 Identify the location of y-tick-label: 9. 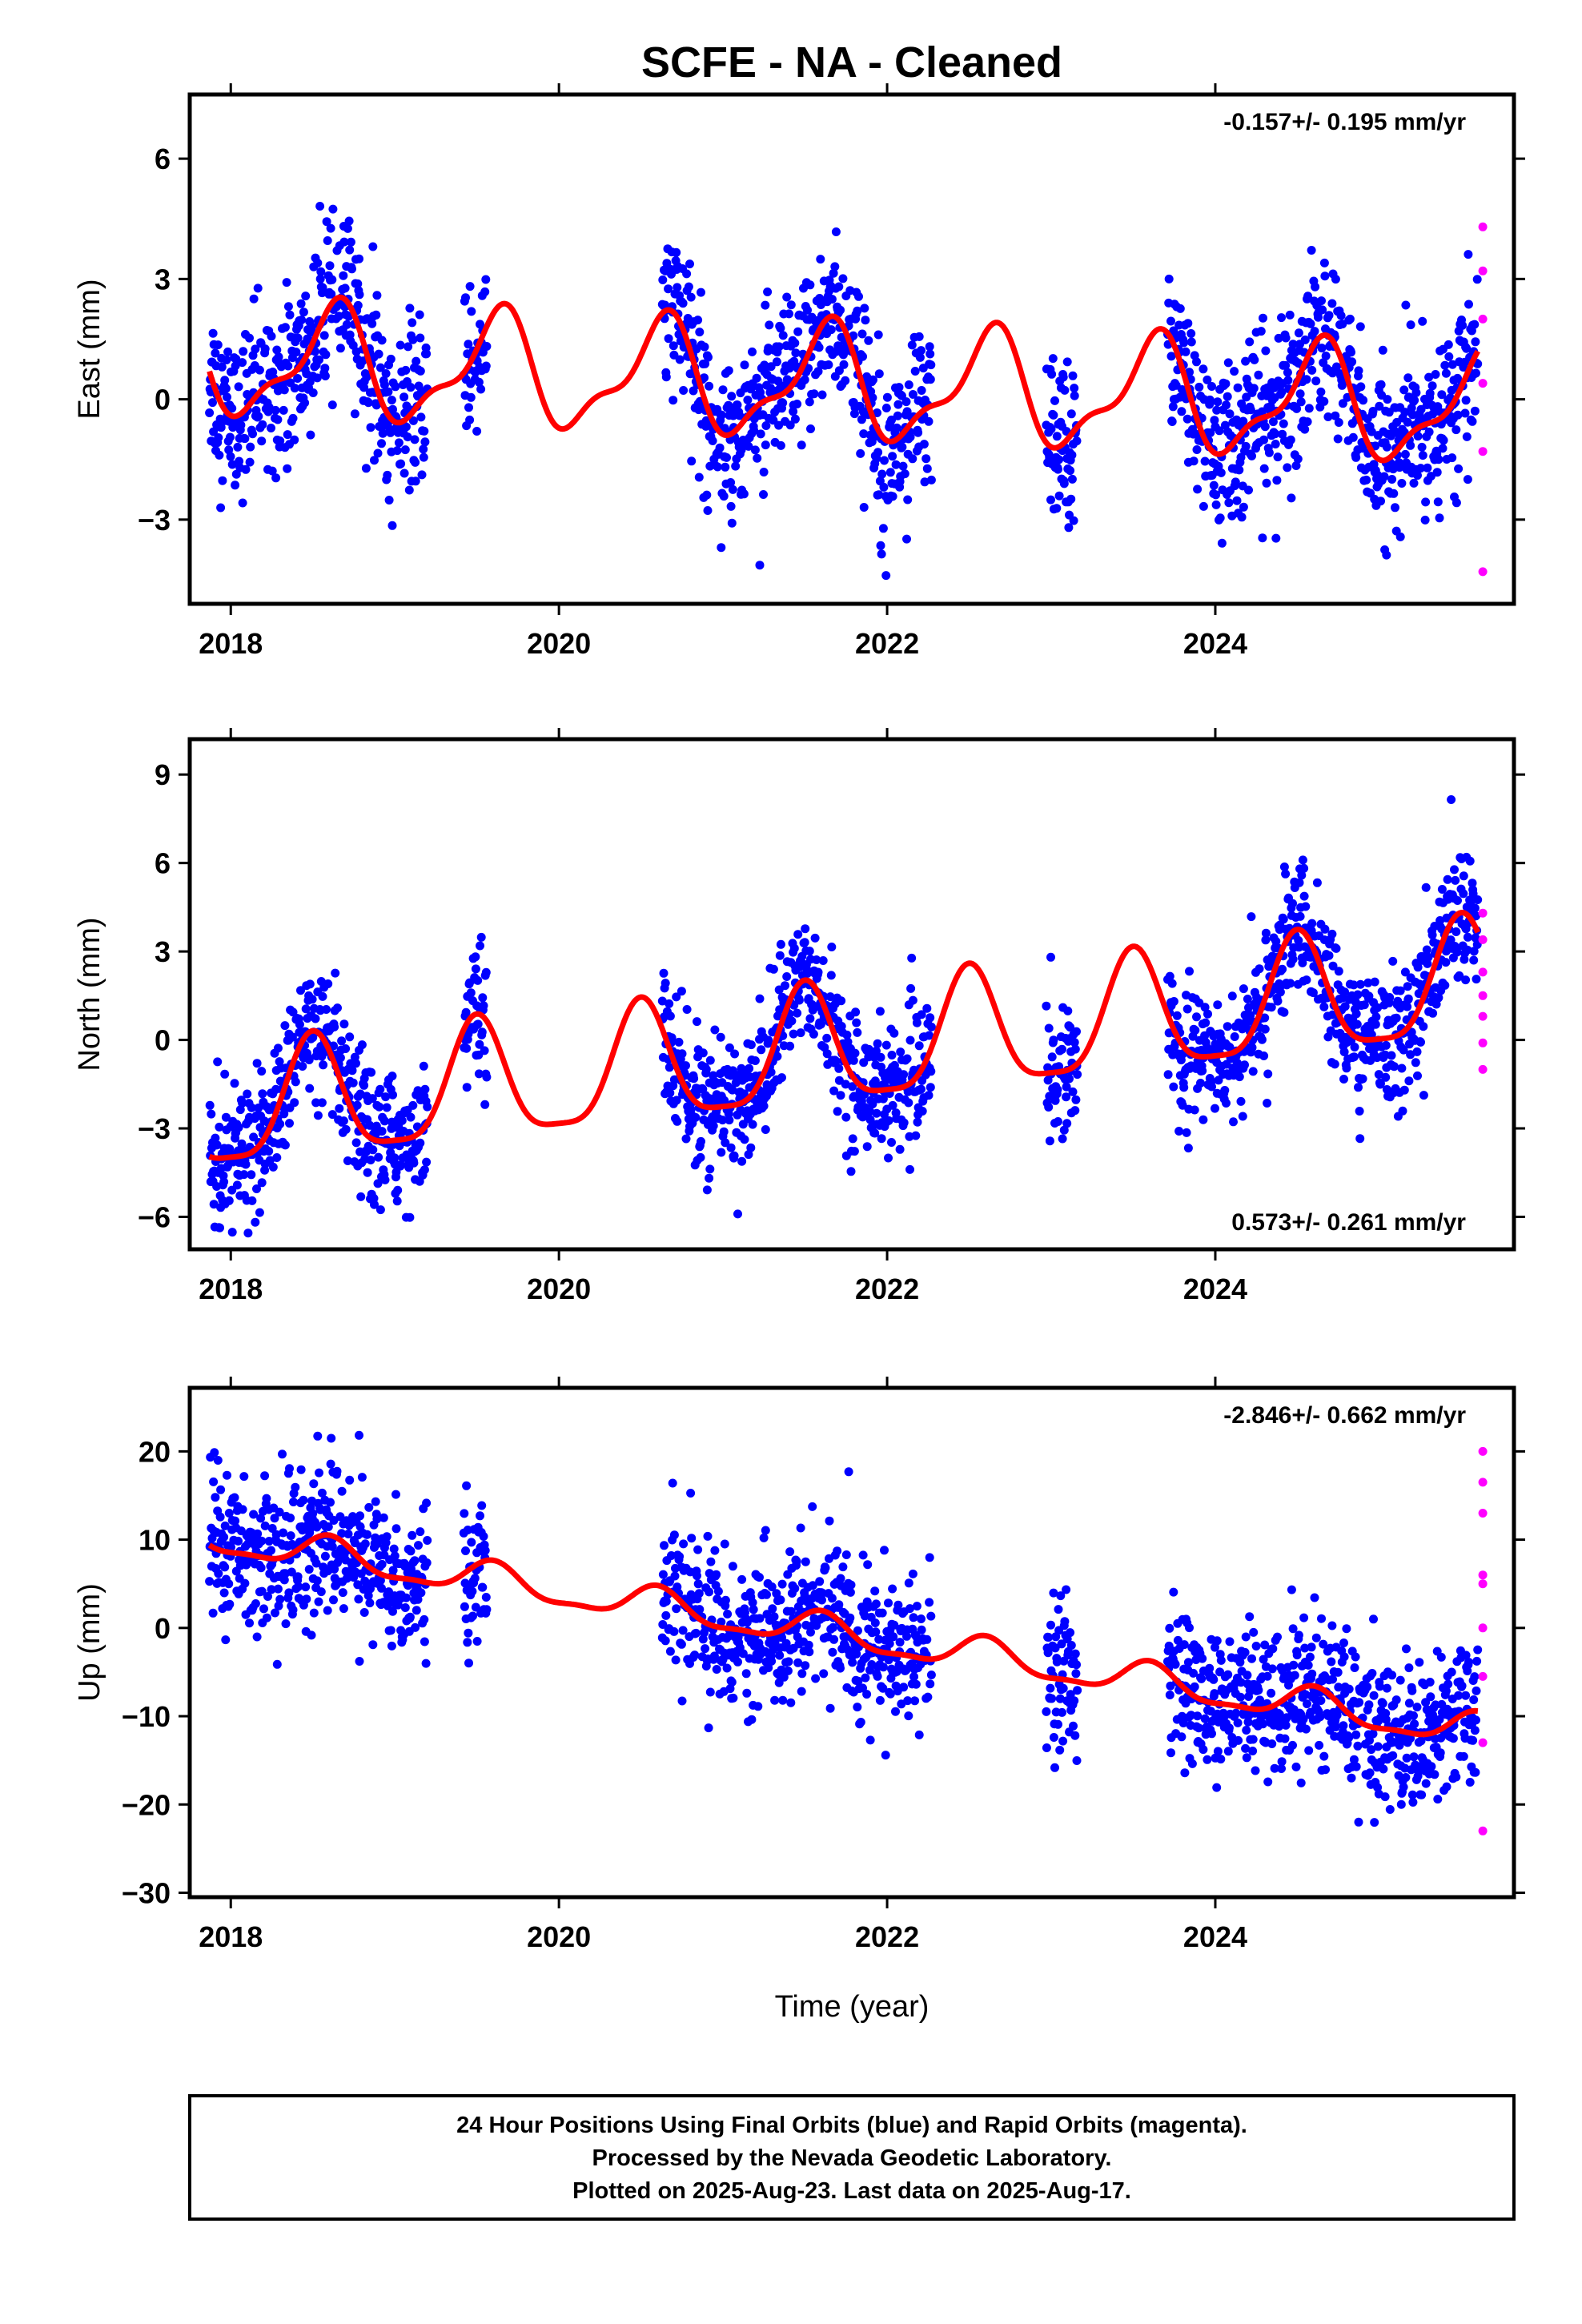
(163, 774).